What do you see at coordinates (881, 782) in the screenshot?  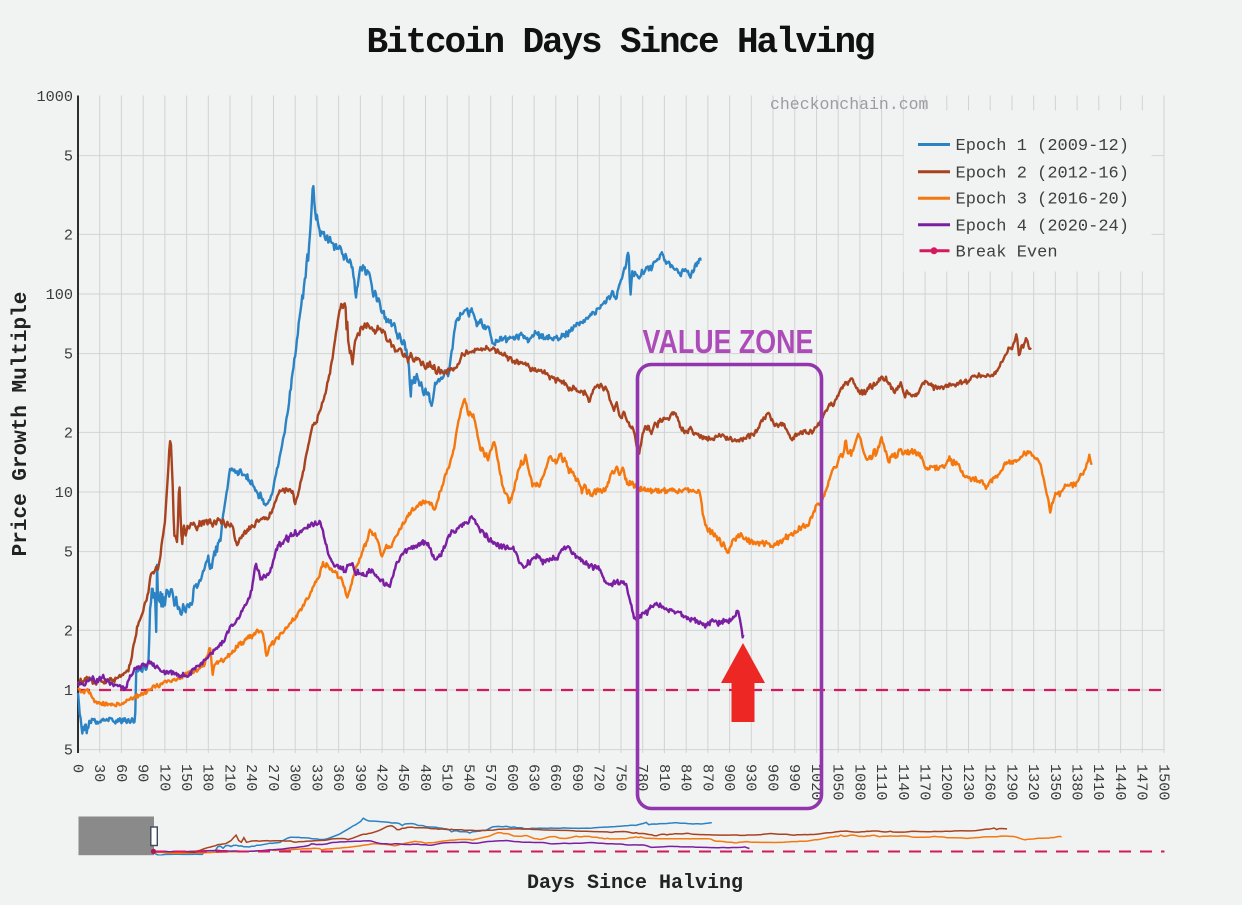 I see `svg-text: 1110` at bounding box center [881, 782].